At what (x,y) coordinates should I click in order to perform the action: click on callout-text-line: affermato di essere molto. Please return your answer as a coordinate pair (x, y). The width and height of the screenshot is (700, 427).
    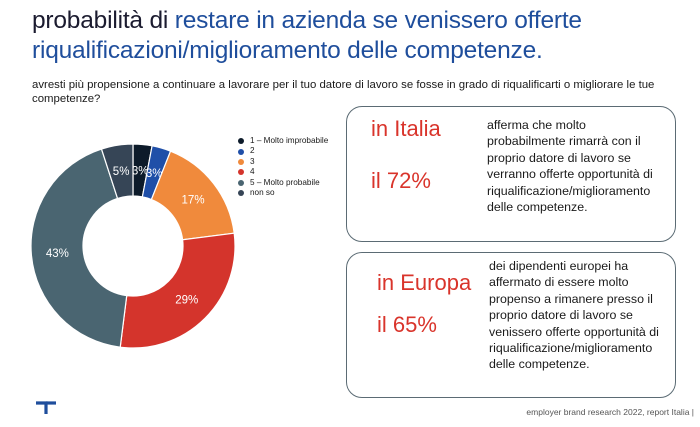
    Looking at the image, I should click on (559, 282).